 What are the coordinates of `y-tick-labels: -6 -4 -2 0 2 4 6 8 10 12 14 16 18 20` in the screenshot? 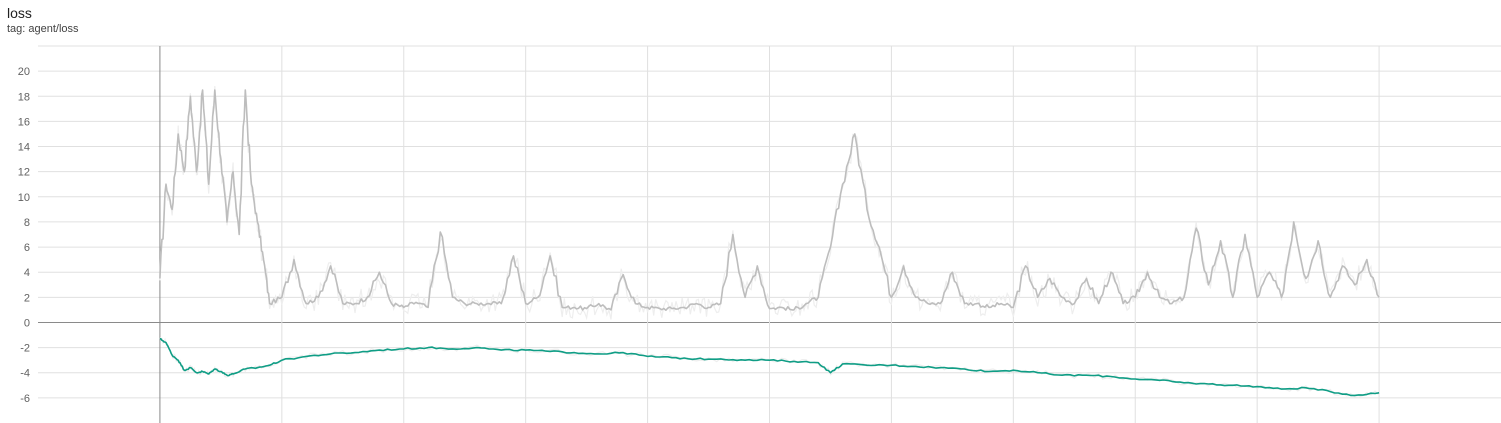 It's located at (24, 235).